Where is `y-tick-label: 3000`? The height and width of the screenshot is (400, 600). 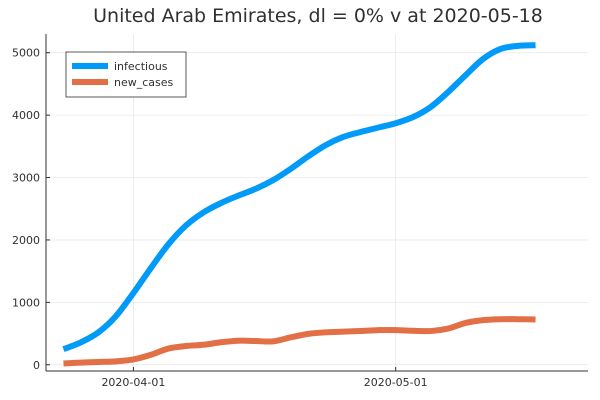
y-tick-label: 3000 is located at coordinates (26, 178).